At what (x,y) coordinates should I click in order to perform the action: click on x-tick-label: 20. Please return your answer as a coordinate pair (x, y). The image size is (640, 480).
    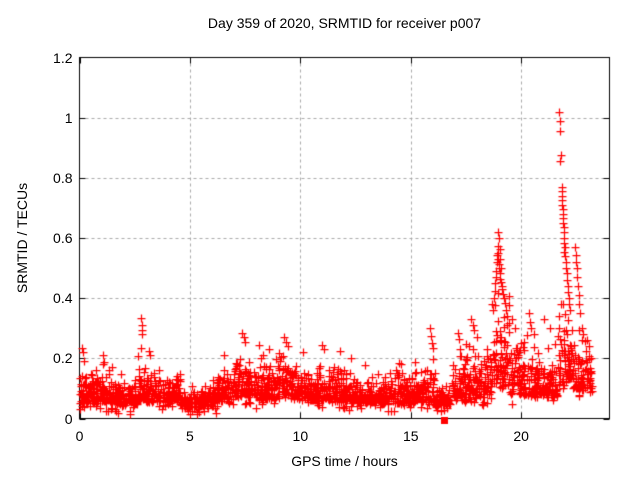
    Looking at the image, I should click on (521, 435).